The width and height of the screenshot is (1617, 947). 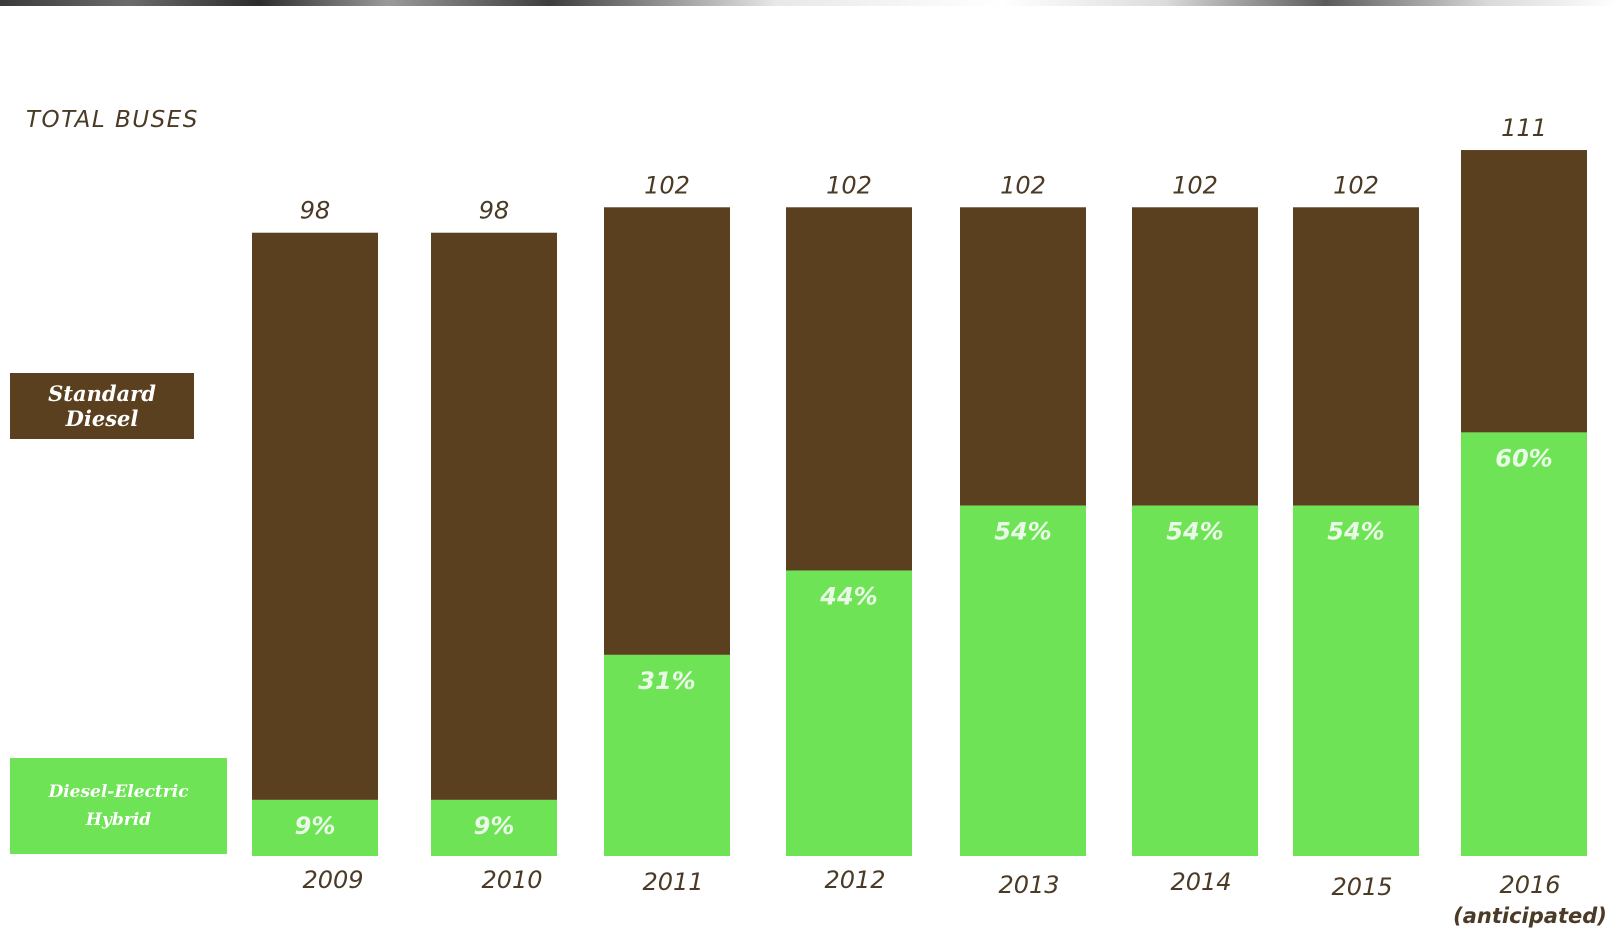 What do you see at coordinates (118, 806) in the screenshot?
I see `legend-diesel-electric-hybrid: Diesel-Electric Hybrid` at bounding box center [118, 806].